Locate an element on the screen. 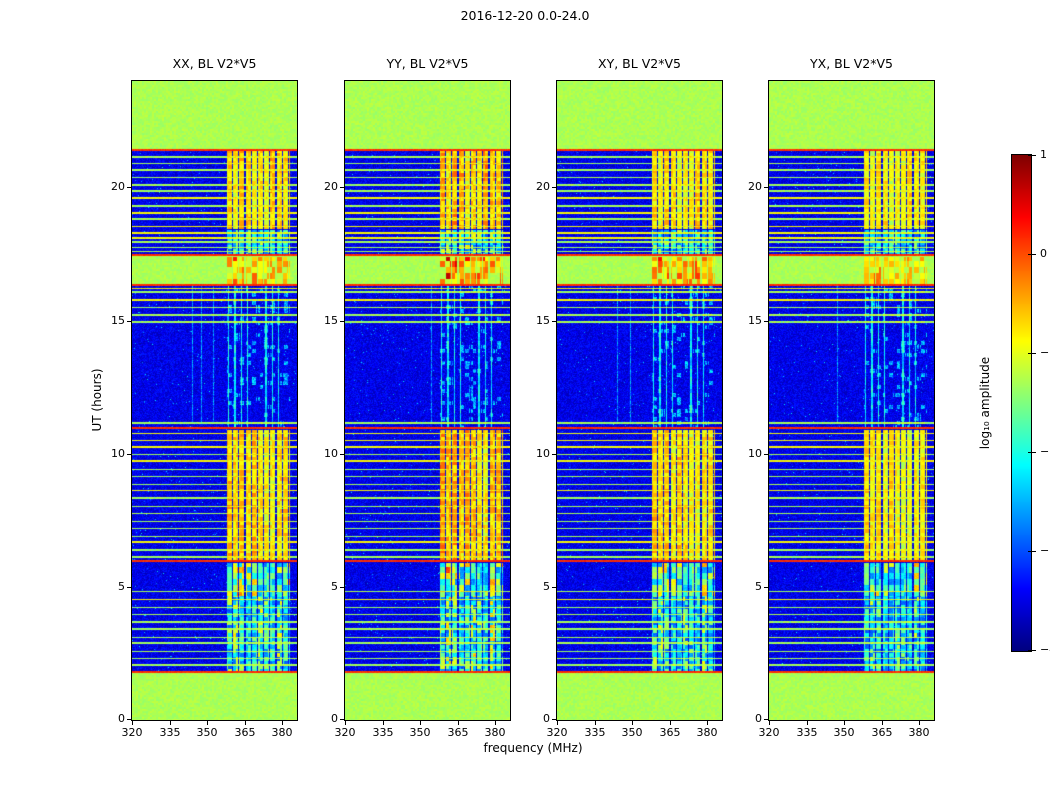 Image resolution: width=1050 pixels, height=800 pixels. panel-yy is located at coordinates (427, 400).